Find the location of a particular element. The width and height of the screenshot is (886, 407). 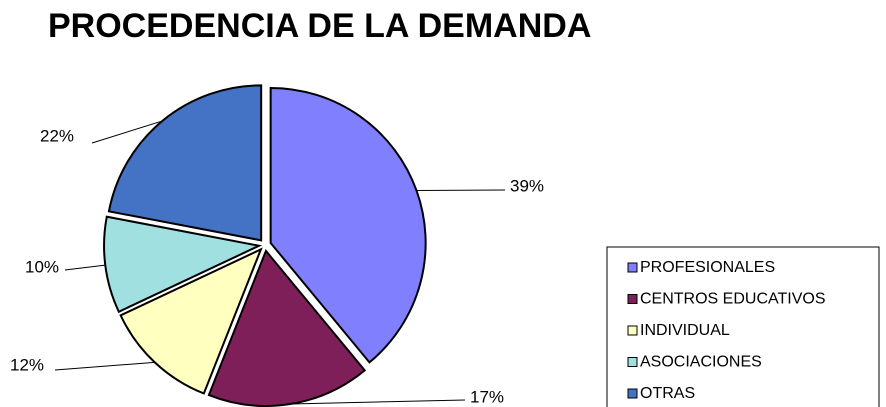

legend-label: INDIVIDUAL is located at coordinates (685, 330).